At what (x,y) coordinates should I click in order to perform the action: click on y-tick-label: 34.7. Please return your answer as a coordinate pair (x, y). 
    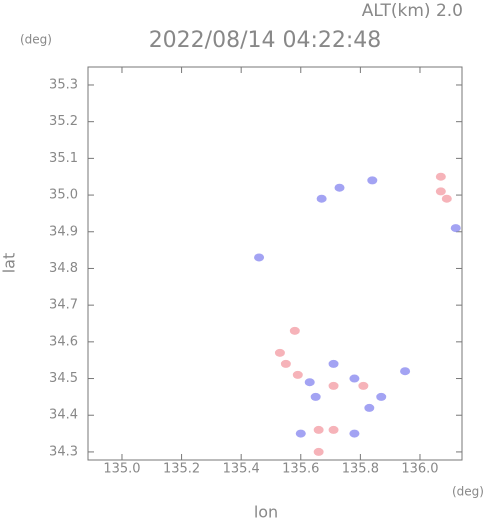
    Looking at the image, I should click on (63, 305).